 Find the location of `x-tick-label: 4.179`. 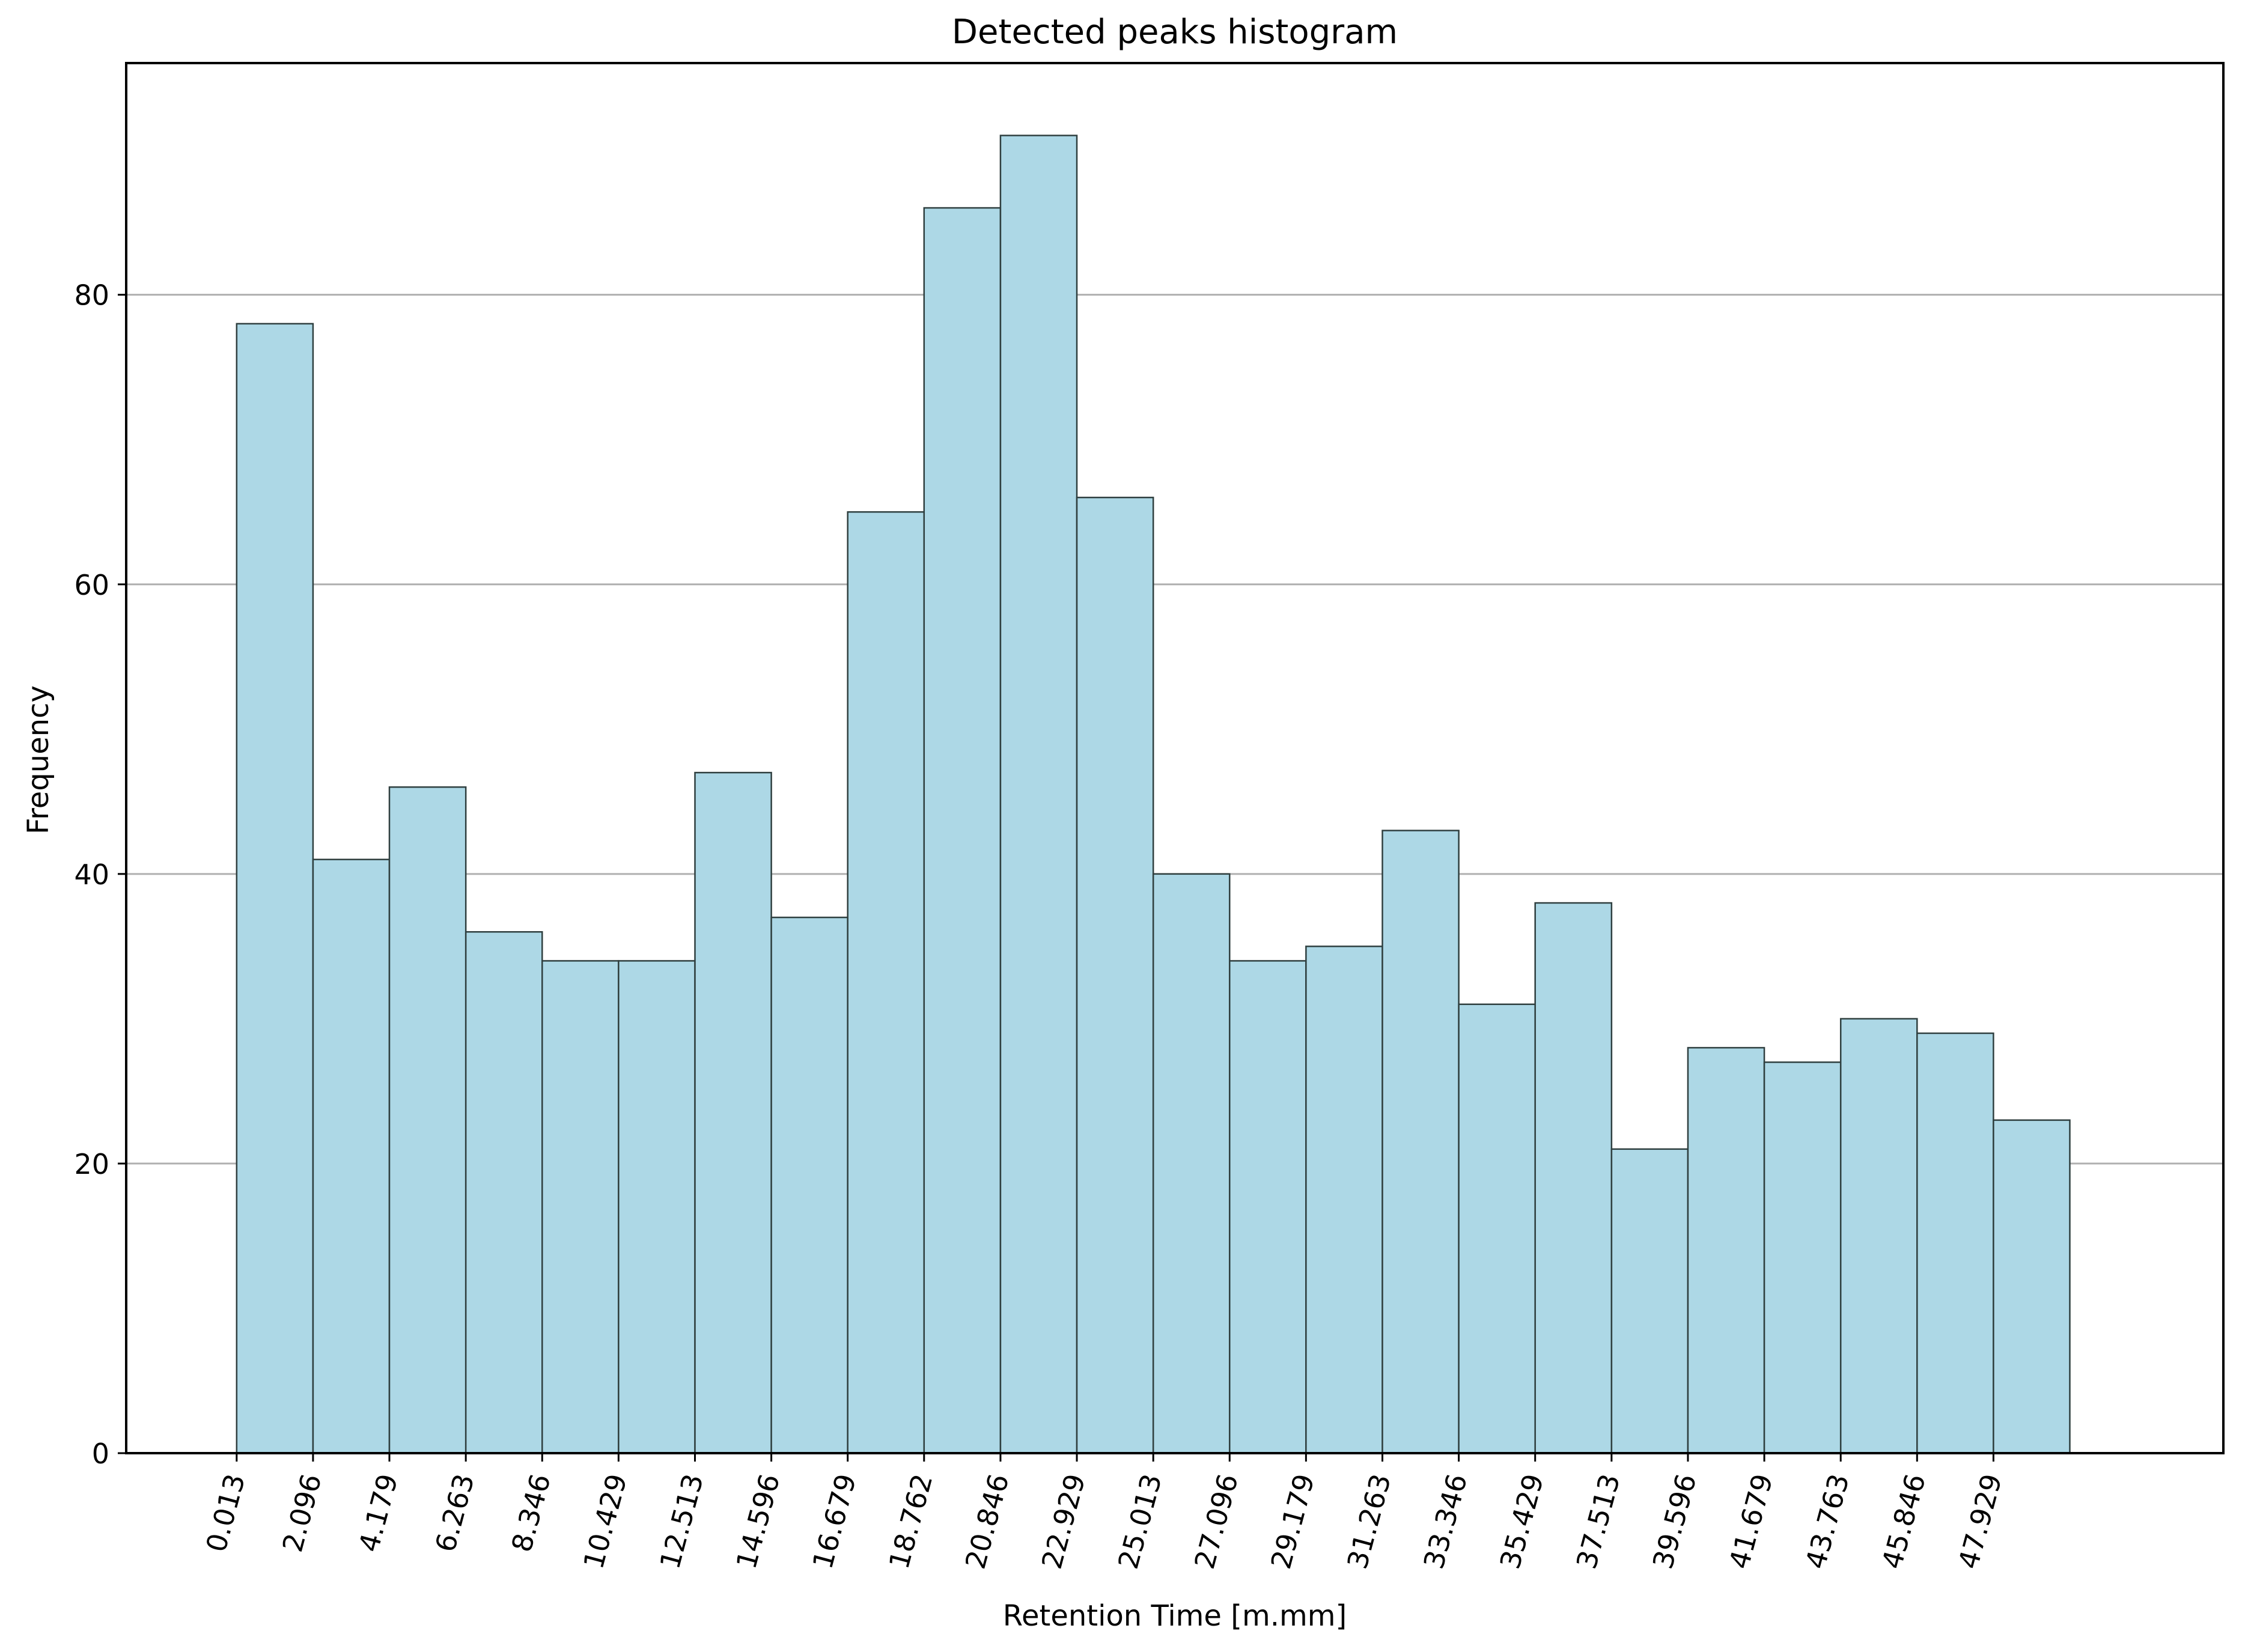

x-tick-label: 4.179 is located at coordinates (378, 1513).